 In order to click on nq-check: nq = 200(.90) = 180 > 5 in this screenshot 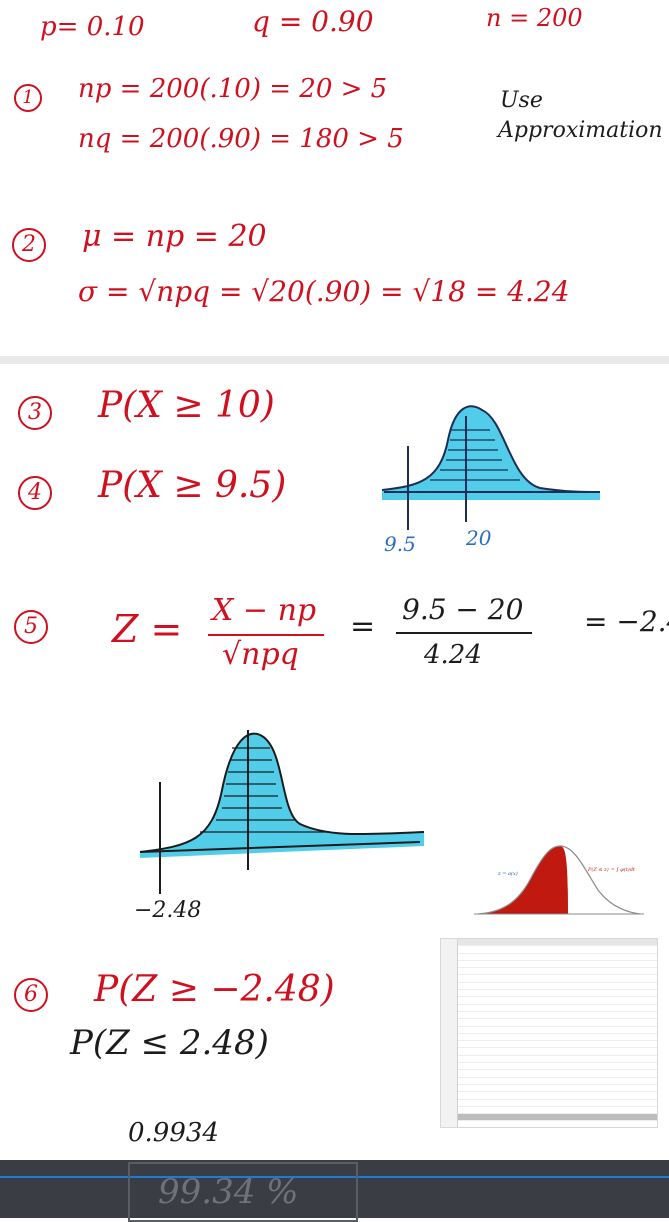, I will do `click(241, 139)`.